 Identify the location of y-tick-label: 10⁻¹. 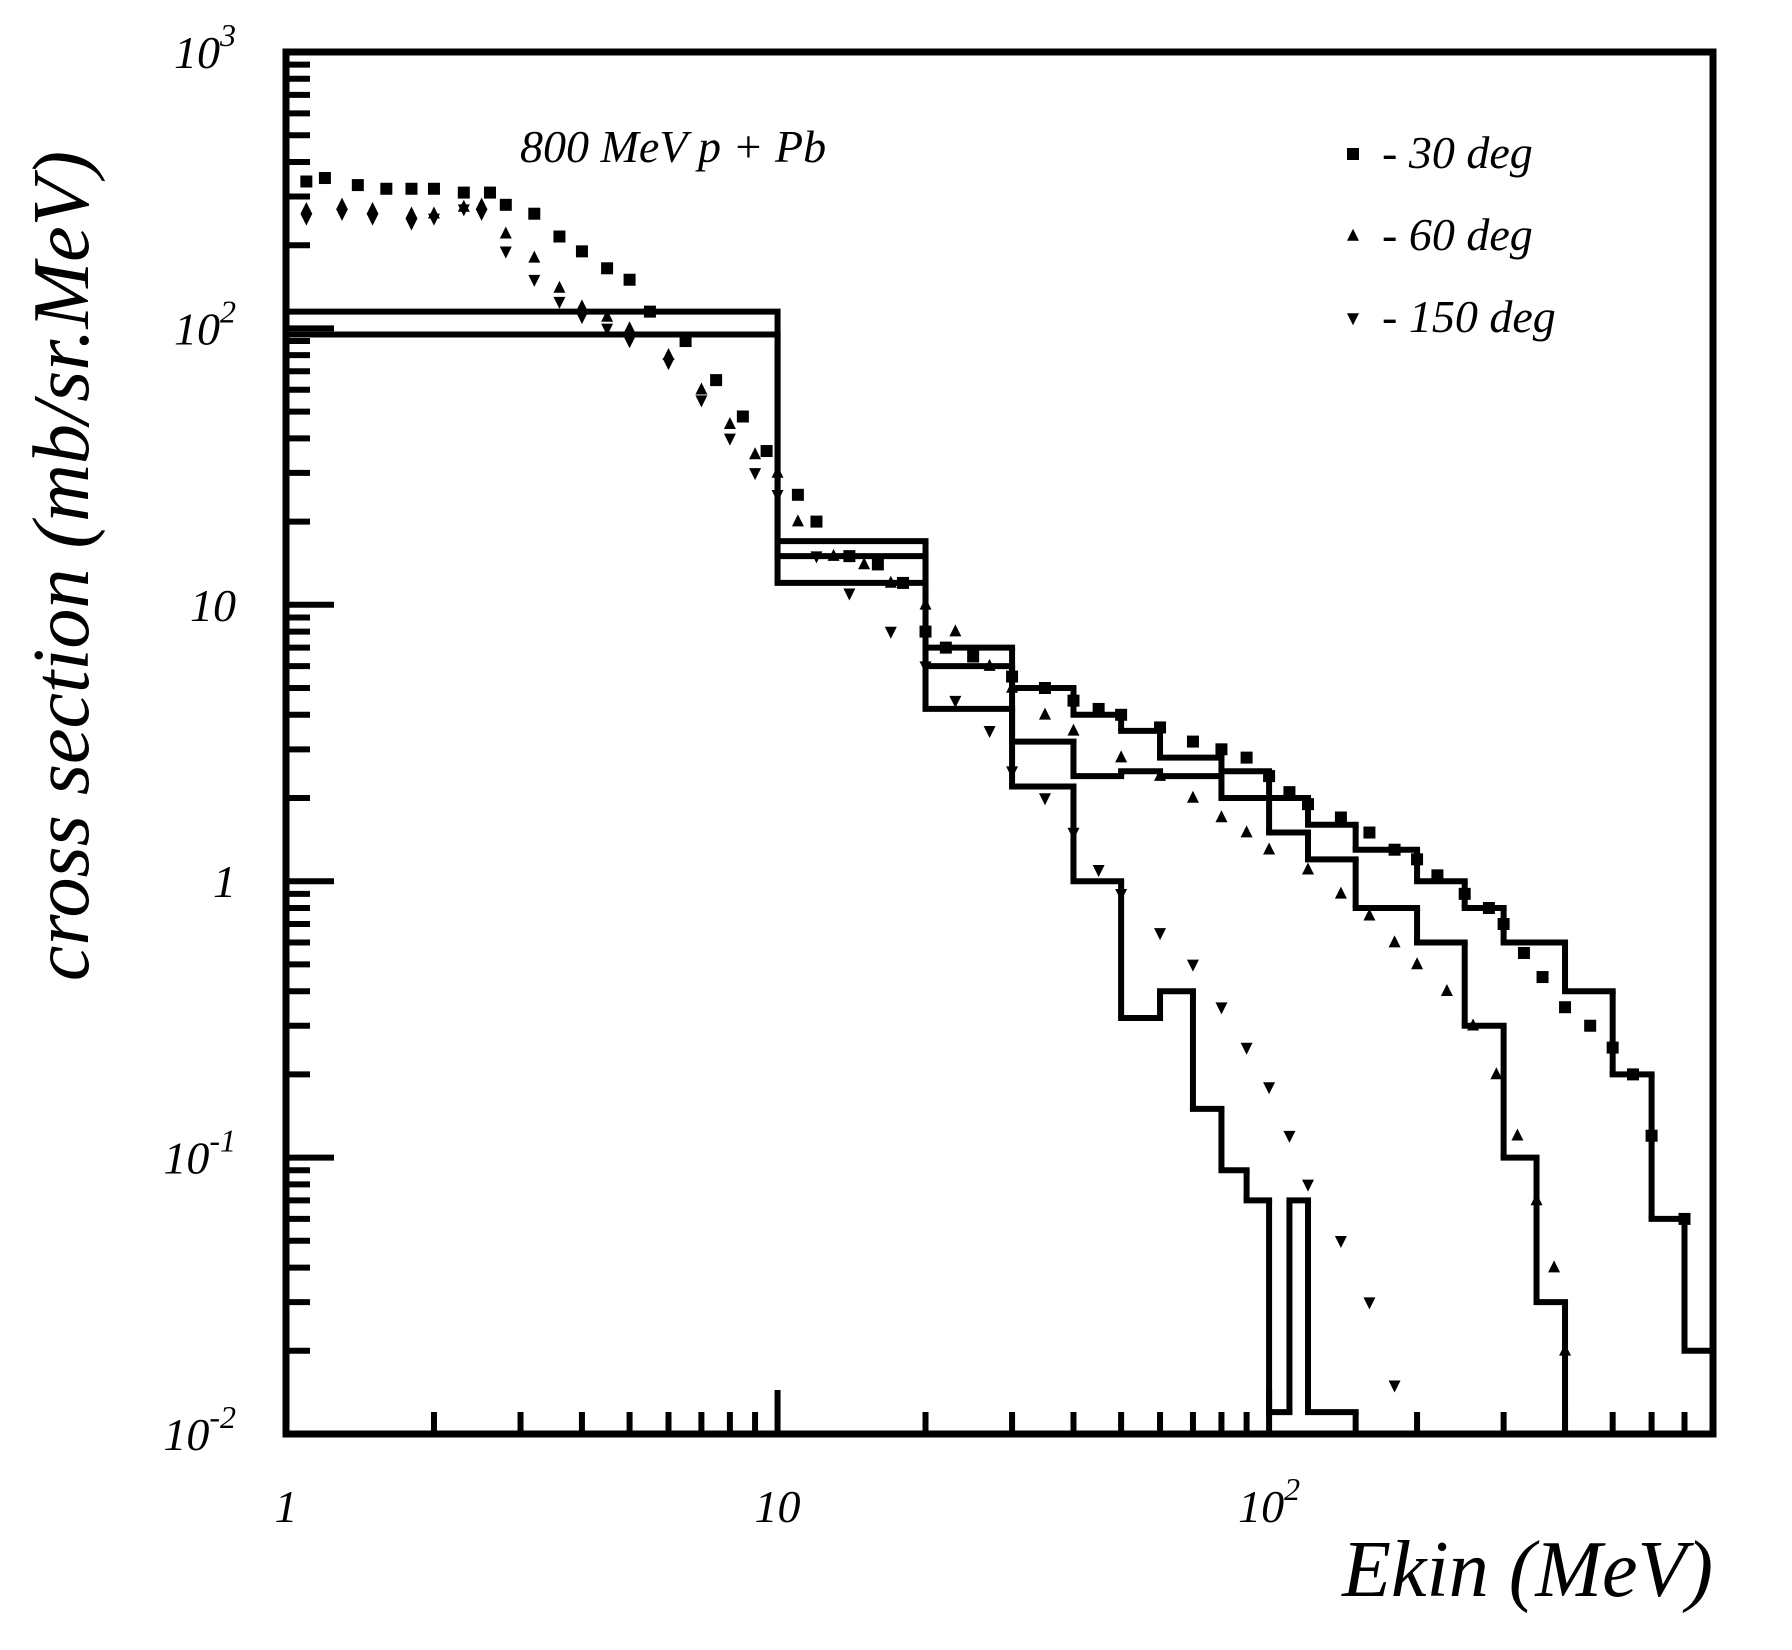
(199, 1153).